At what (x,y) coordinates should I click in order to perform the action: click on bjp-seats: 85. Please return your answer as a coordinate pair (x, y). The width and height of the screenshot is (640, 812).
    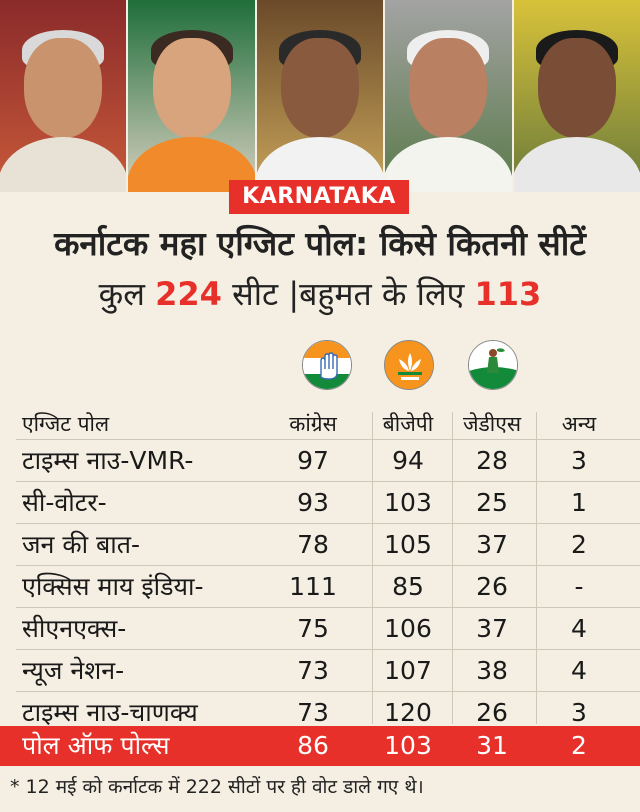
    Looking at the image, I should click on (408, 586).